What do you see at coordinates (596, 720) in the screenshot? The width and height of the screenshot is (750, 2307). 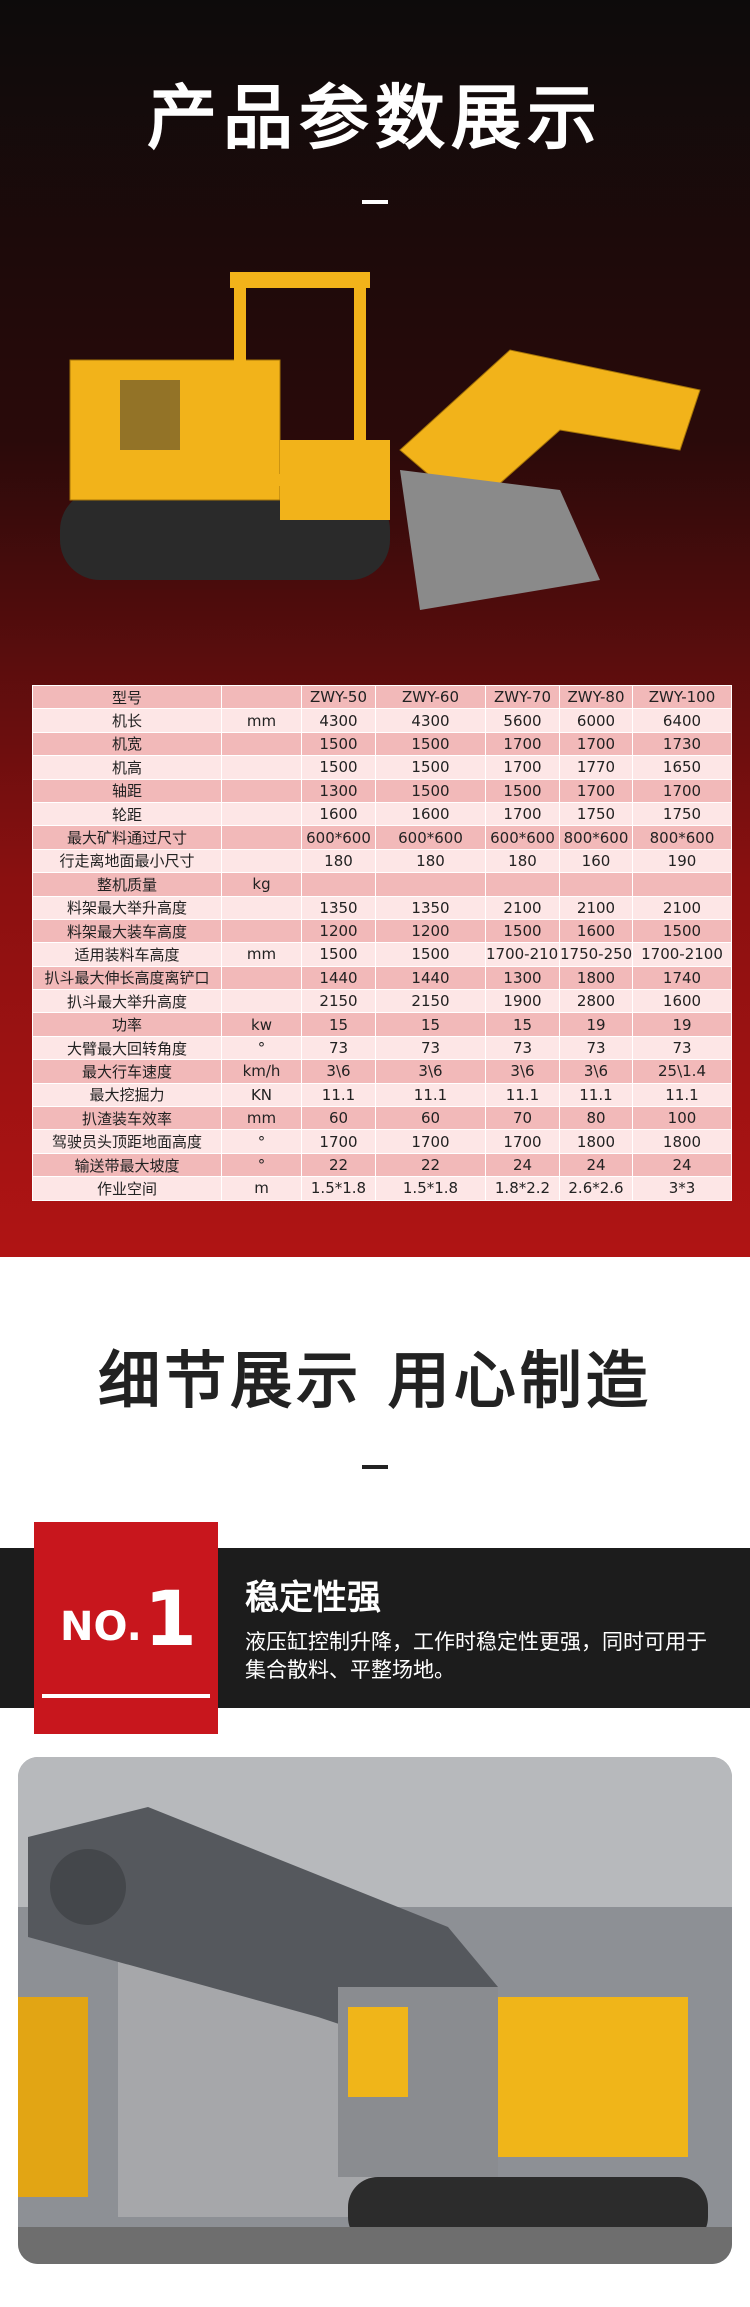 I see `cell: 6000` at bounding box center [596, 720].